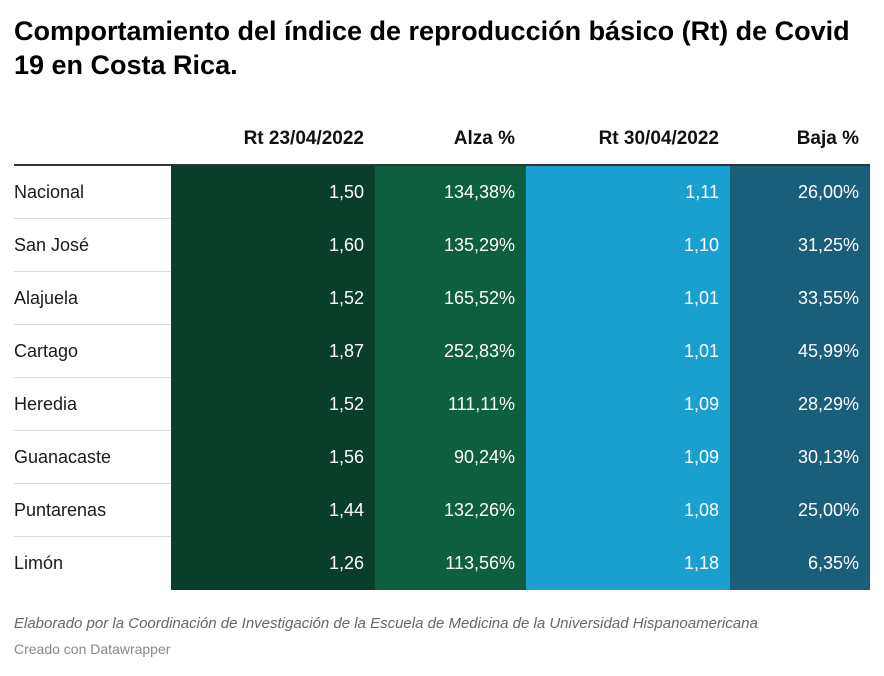 The image size is (884, 676). What do you see at coordinates (273, 510) in the screenshot?
I see `rt-23-cell: 1,44` at bounding box center [273, 510].